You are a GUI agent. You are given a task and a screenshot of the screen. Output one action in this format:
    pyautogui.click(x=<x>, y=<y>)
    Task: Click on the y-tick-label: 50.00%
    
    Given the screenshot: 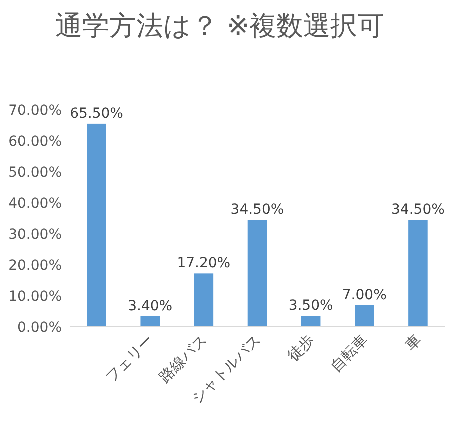 What is the action you would take?
    pyautogui.click(x=35, y=173)
    